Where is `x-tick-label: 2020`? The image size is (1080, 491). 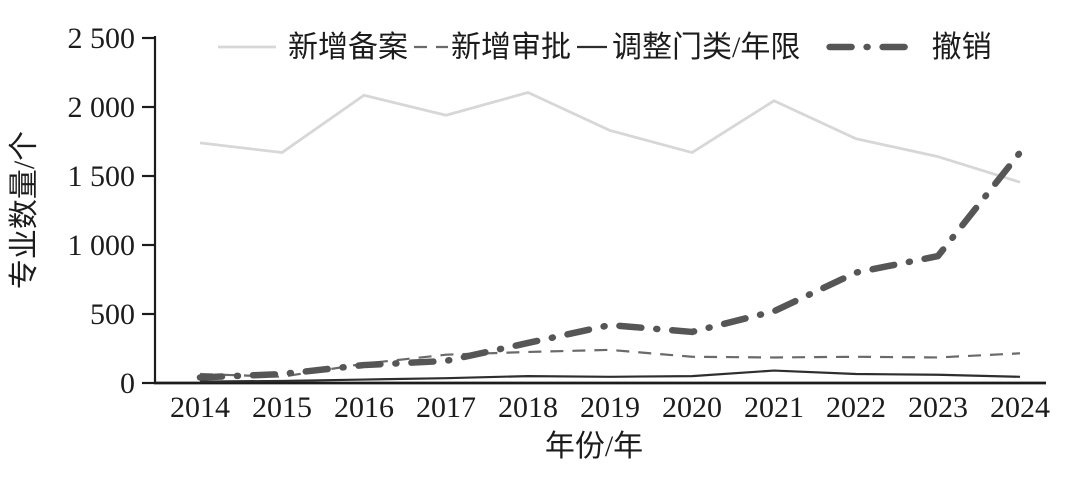
x-tick-label: 2020 is located at coordinates (692, 407).